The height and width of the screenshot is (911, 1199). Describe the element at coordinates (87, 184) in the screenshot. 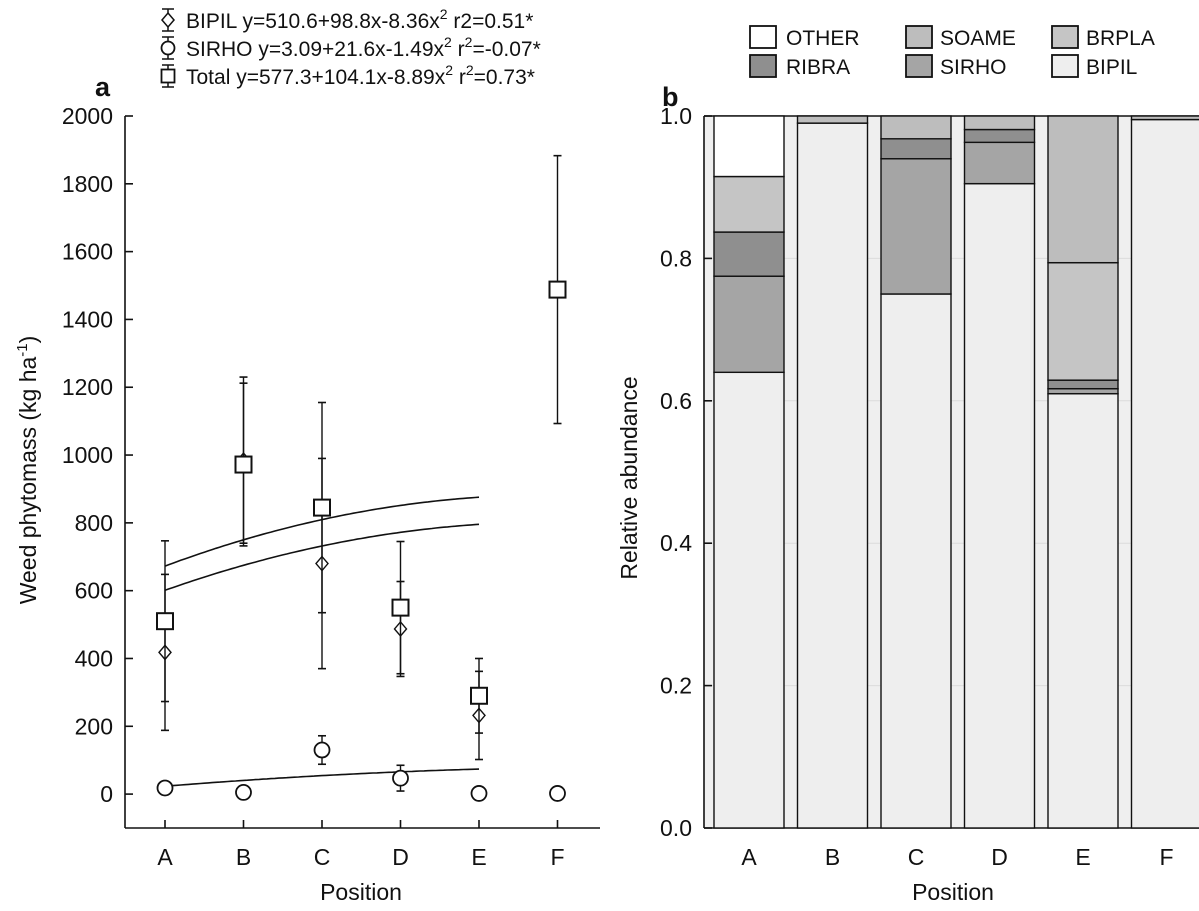

I see `panel-a-y-tick-label: 1800` at that location.